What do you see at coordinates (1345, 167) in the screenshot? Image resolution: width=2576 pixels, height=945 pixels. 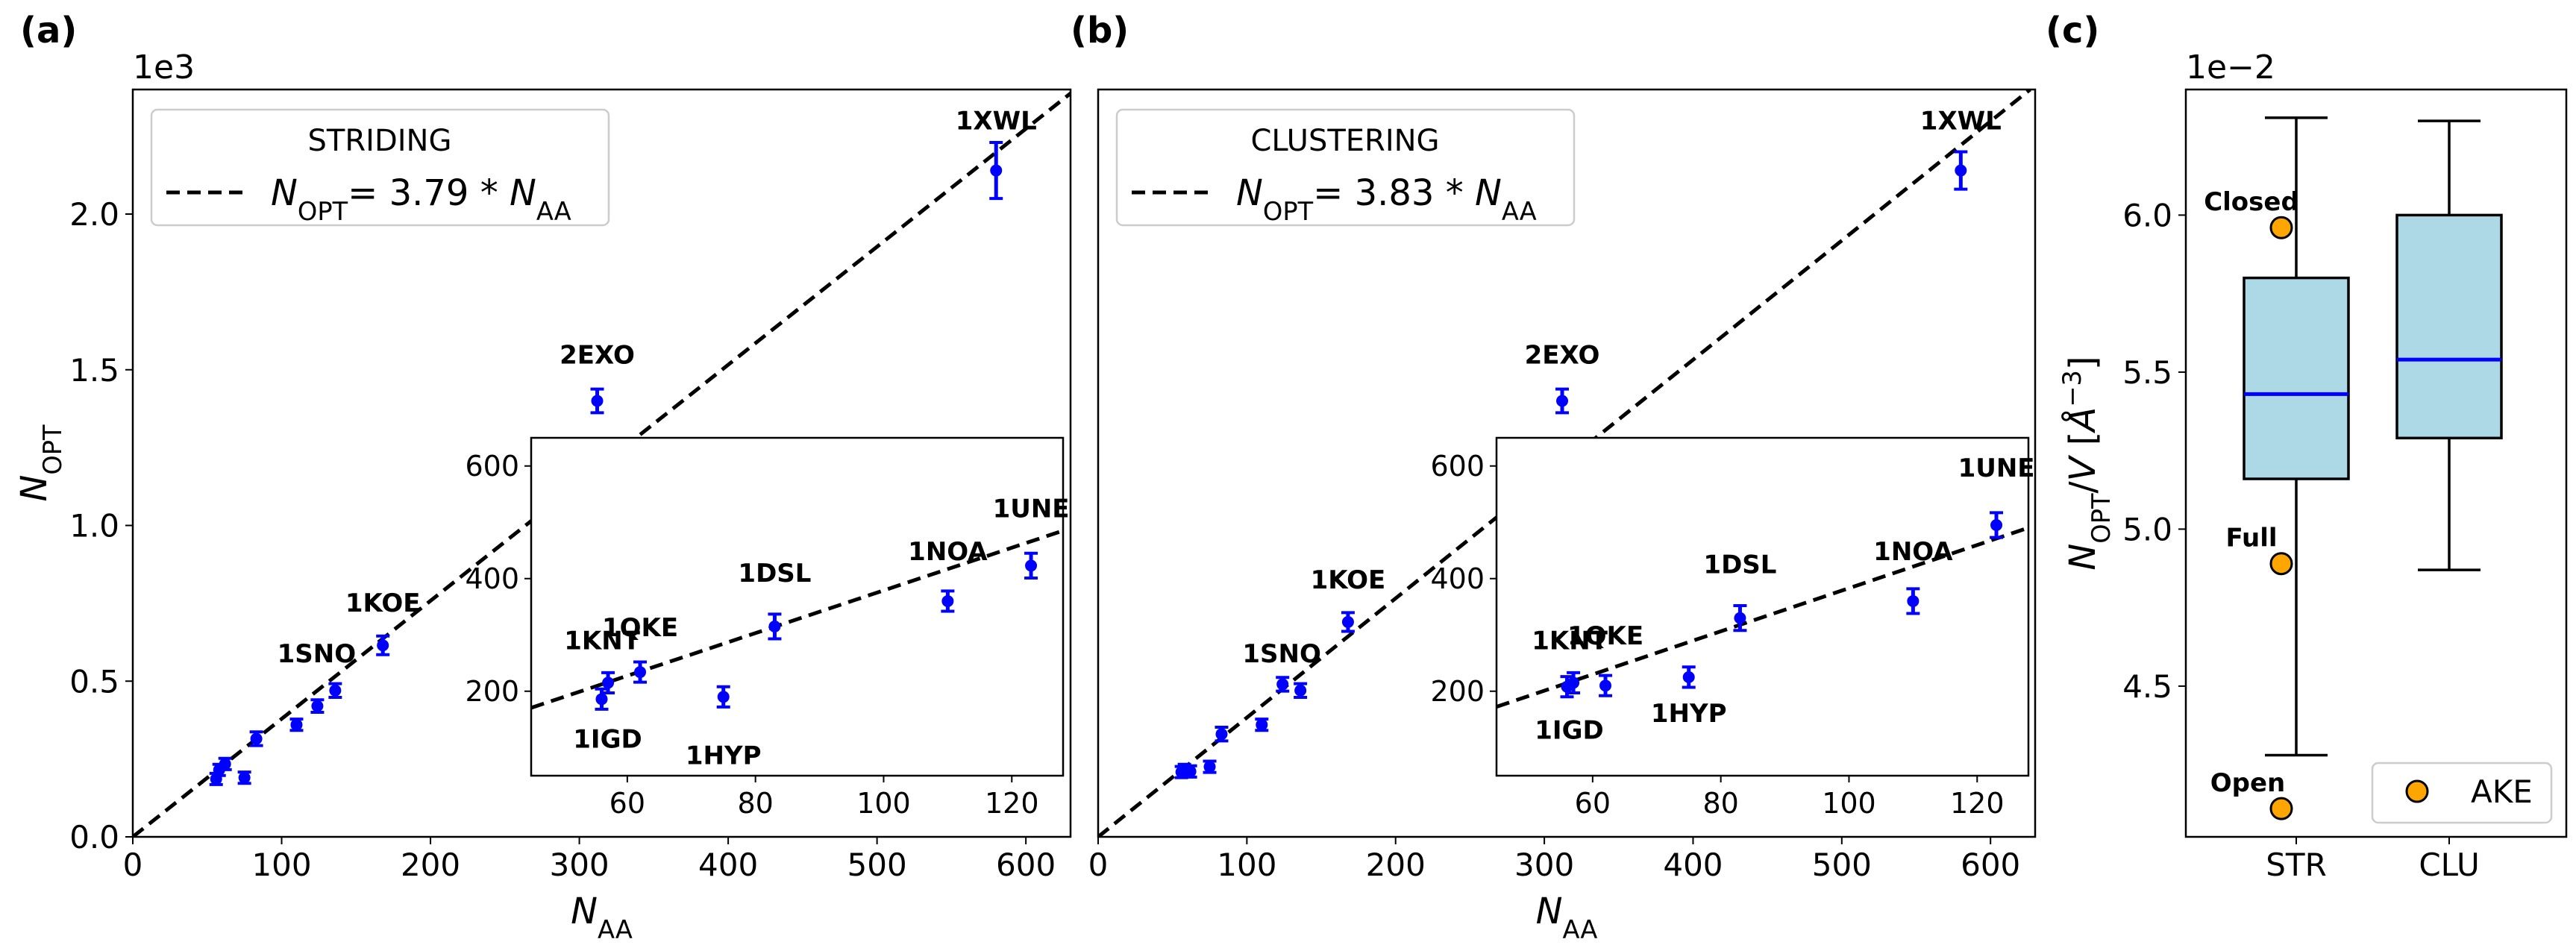 I see `legend: CLUSTERING NOPT= 3.83 * NAA` at bounding box center [1345, 167].